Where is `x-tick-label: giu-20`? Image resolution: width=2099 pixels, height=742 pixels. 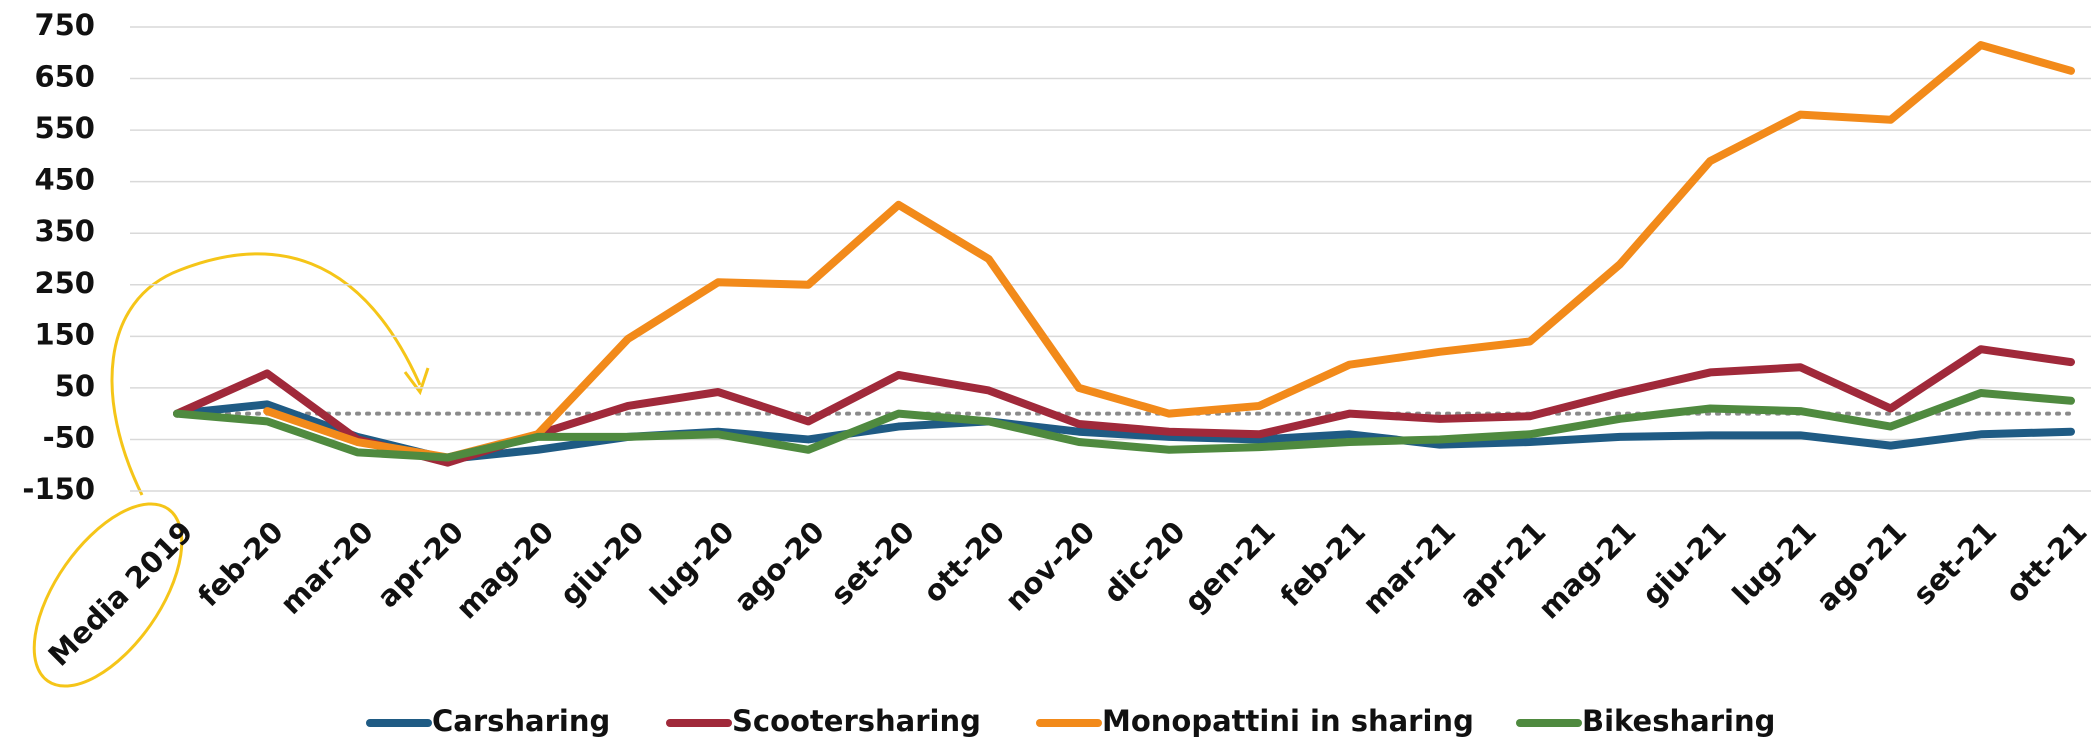 x-tick-label: giu-20 is located at coordinates (601, 563).